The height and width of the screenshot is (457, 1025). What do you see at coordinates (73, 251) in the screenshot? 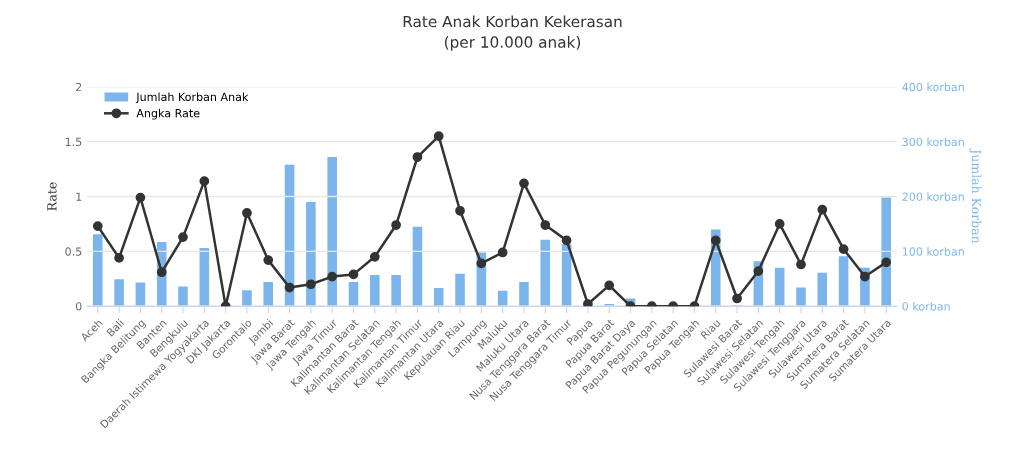
I see `y-tick-label: 0.5` at bounding box center [73, 251].